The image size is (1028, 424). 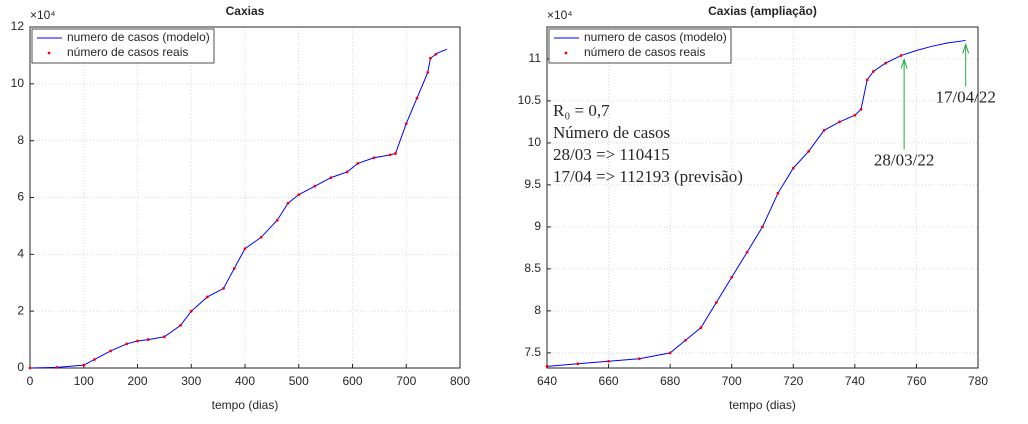 What do you see at coordinates (535, 58) in the screenshot?
I see `y-tick-label: 11` at bounding box center [535, 58].